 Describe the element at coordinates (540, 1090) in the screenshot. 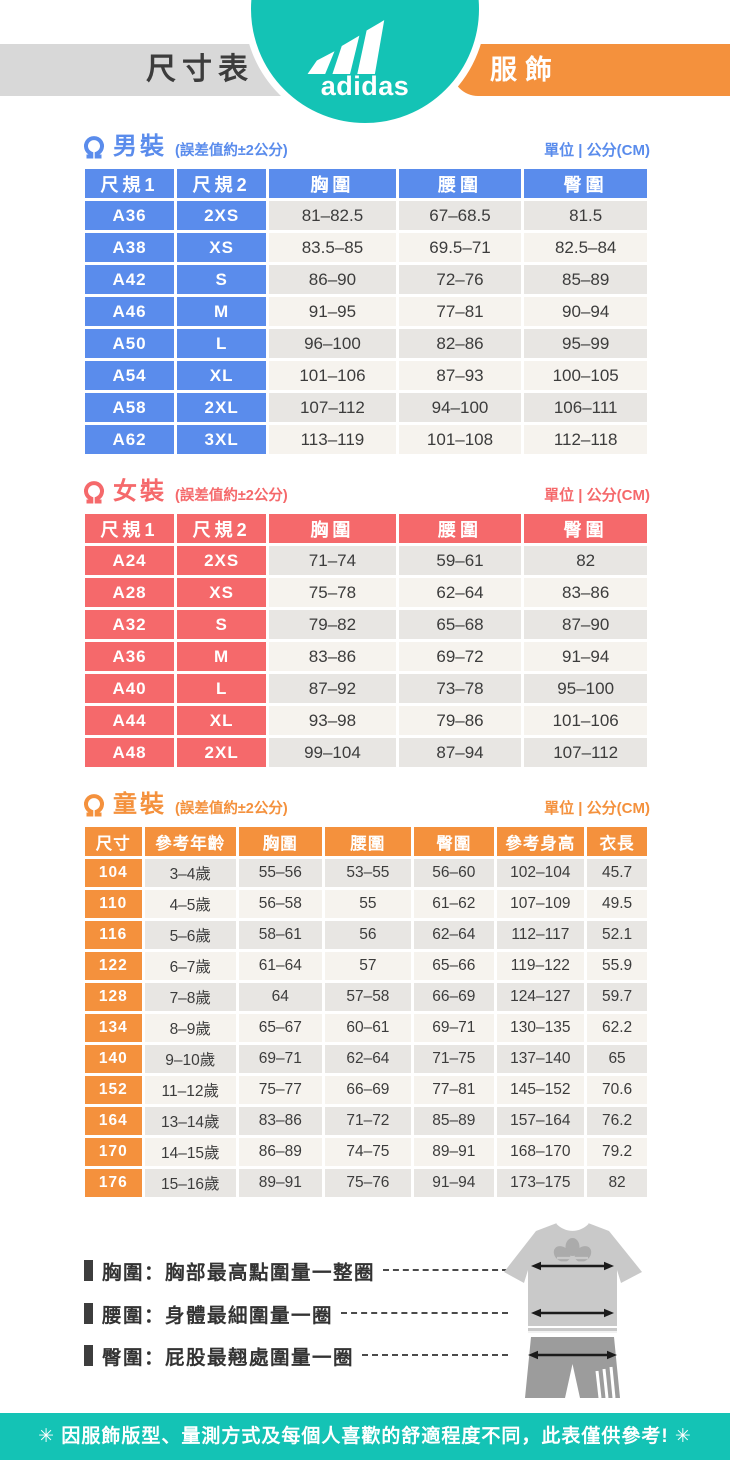

I see `measure-cell: 145–152` at that location.